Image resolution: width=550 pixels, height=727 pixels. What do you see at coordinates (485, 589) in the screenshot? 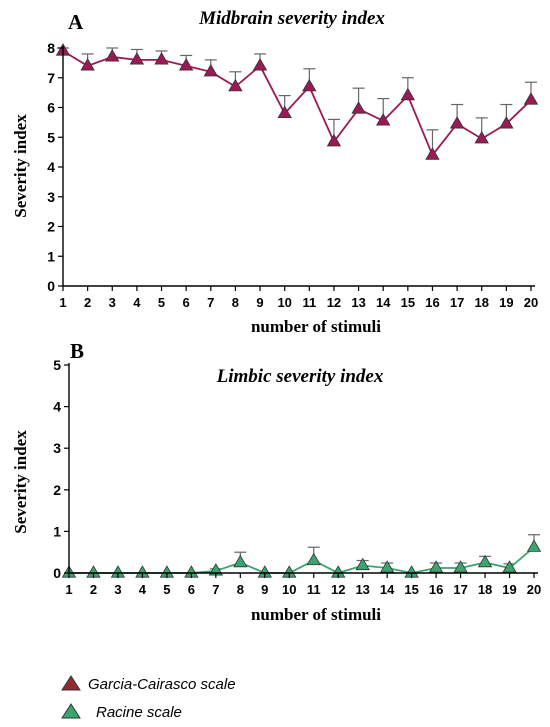
I see `b-x-tick-label: 18` at bounding box center [485, 589].